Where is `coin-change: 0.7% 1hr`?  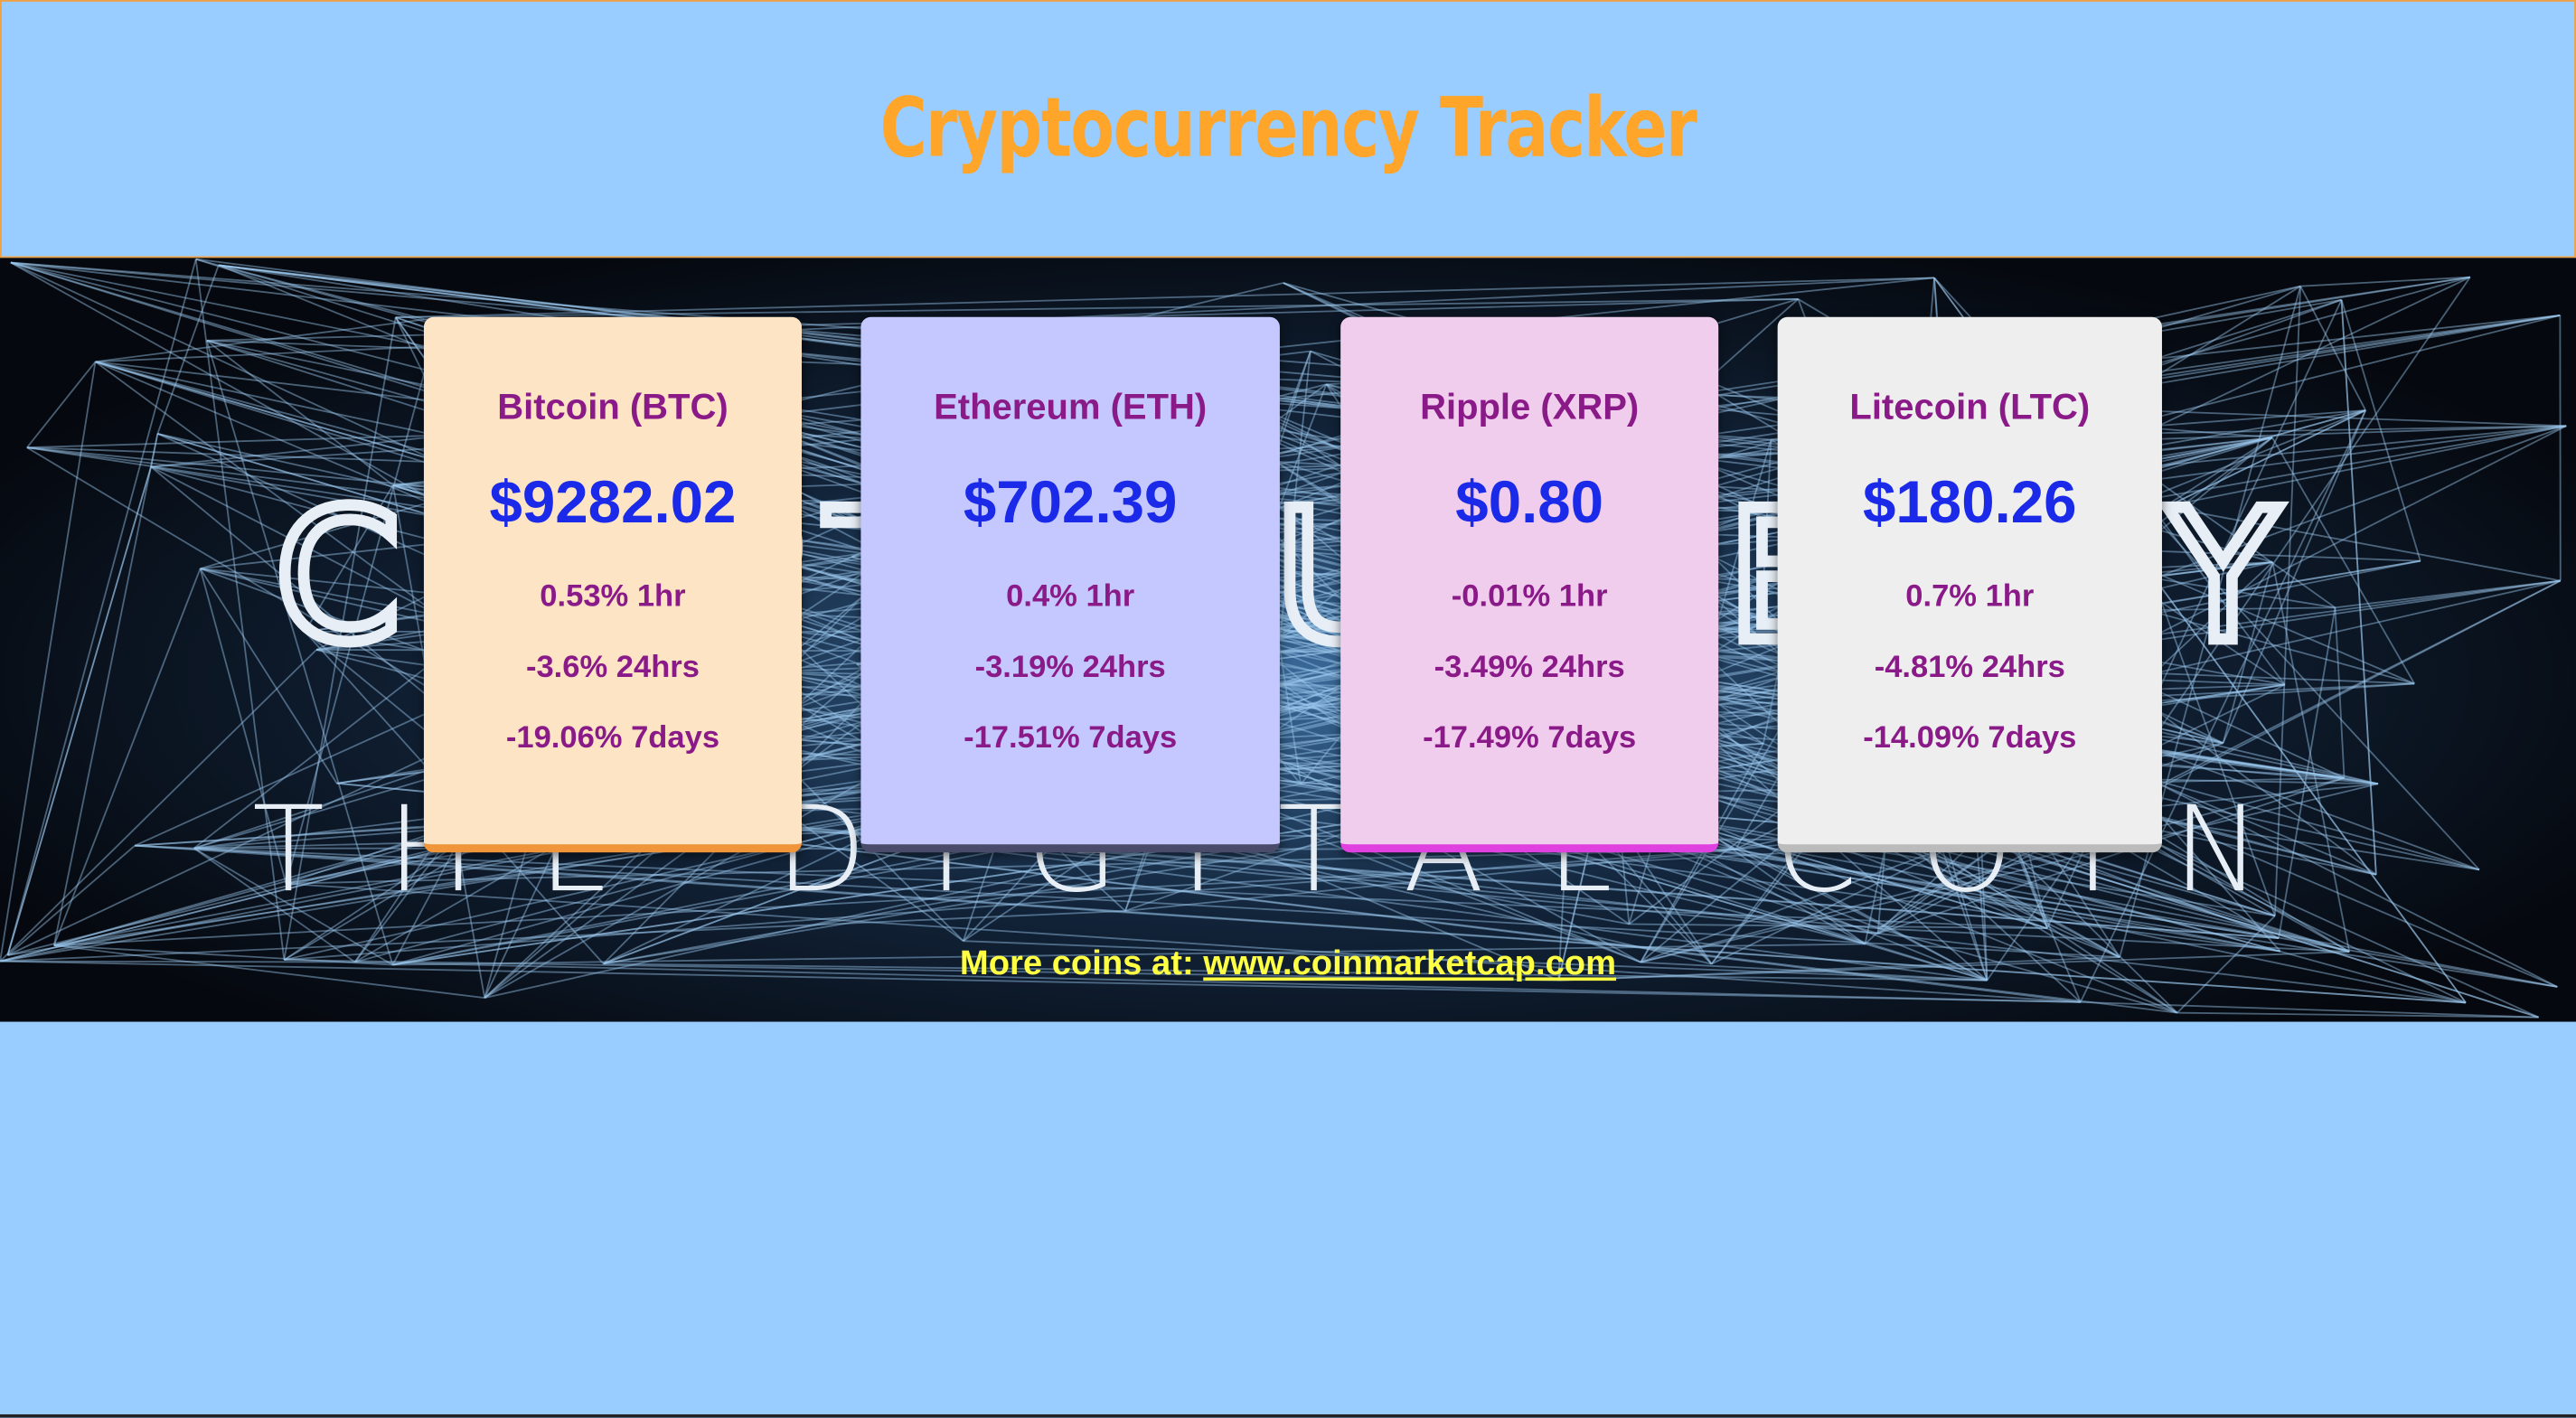
coin-change: 0.7% 1hr is located at coordinates (1970, 598).